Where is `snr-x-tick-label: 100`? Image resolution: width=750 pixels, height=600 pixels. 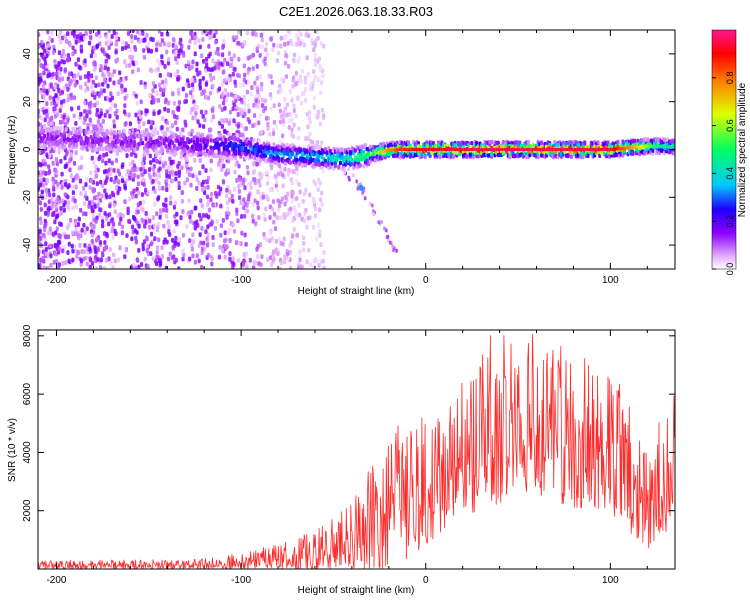 snr-x-tick-label: 100 is located at coordinates (610, 580).